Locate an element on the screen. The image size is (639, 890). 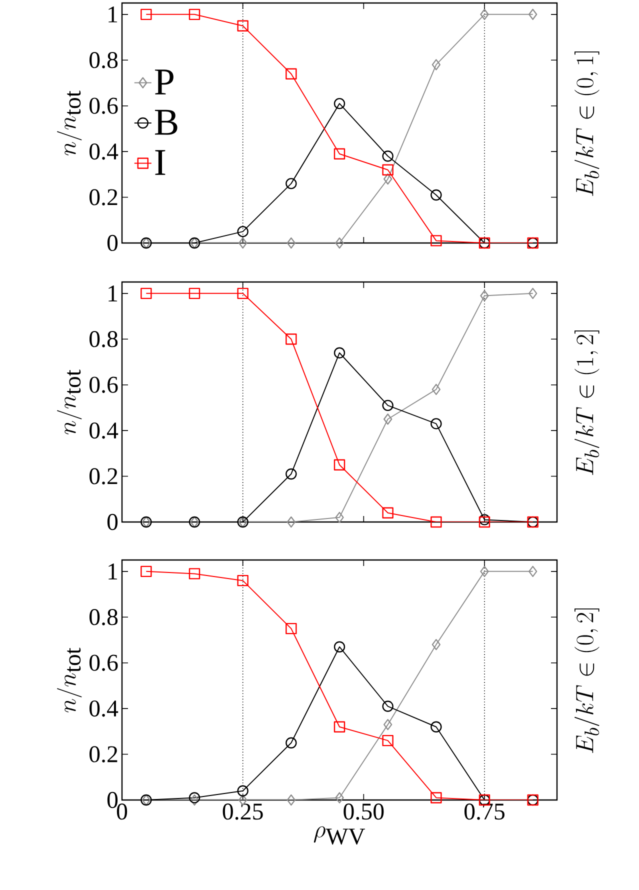
x-tick-label: 0.25 is located at coordinates (242, 812).